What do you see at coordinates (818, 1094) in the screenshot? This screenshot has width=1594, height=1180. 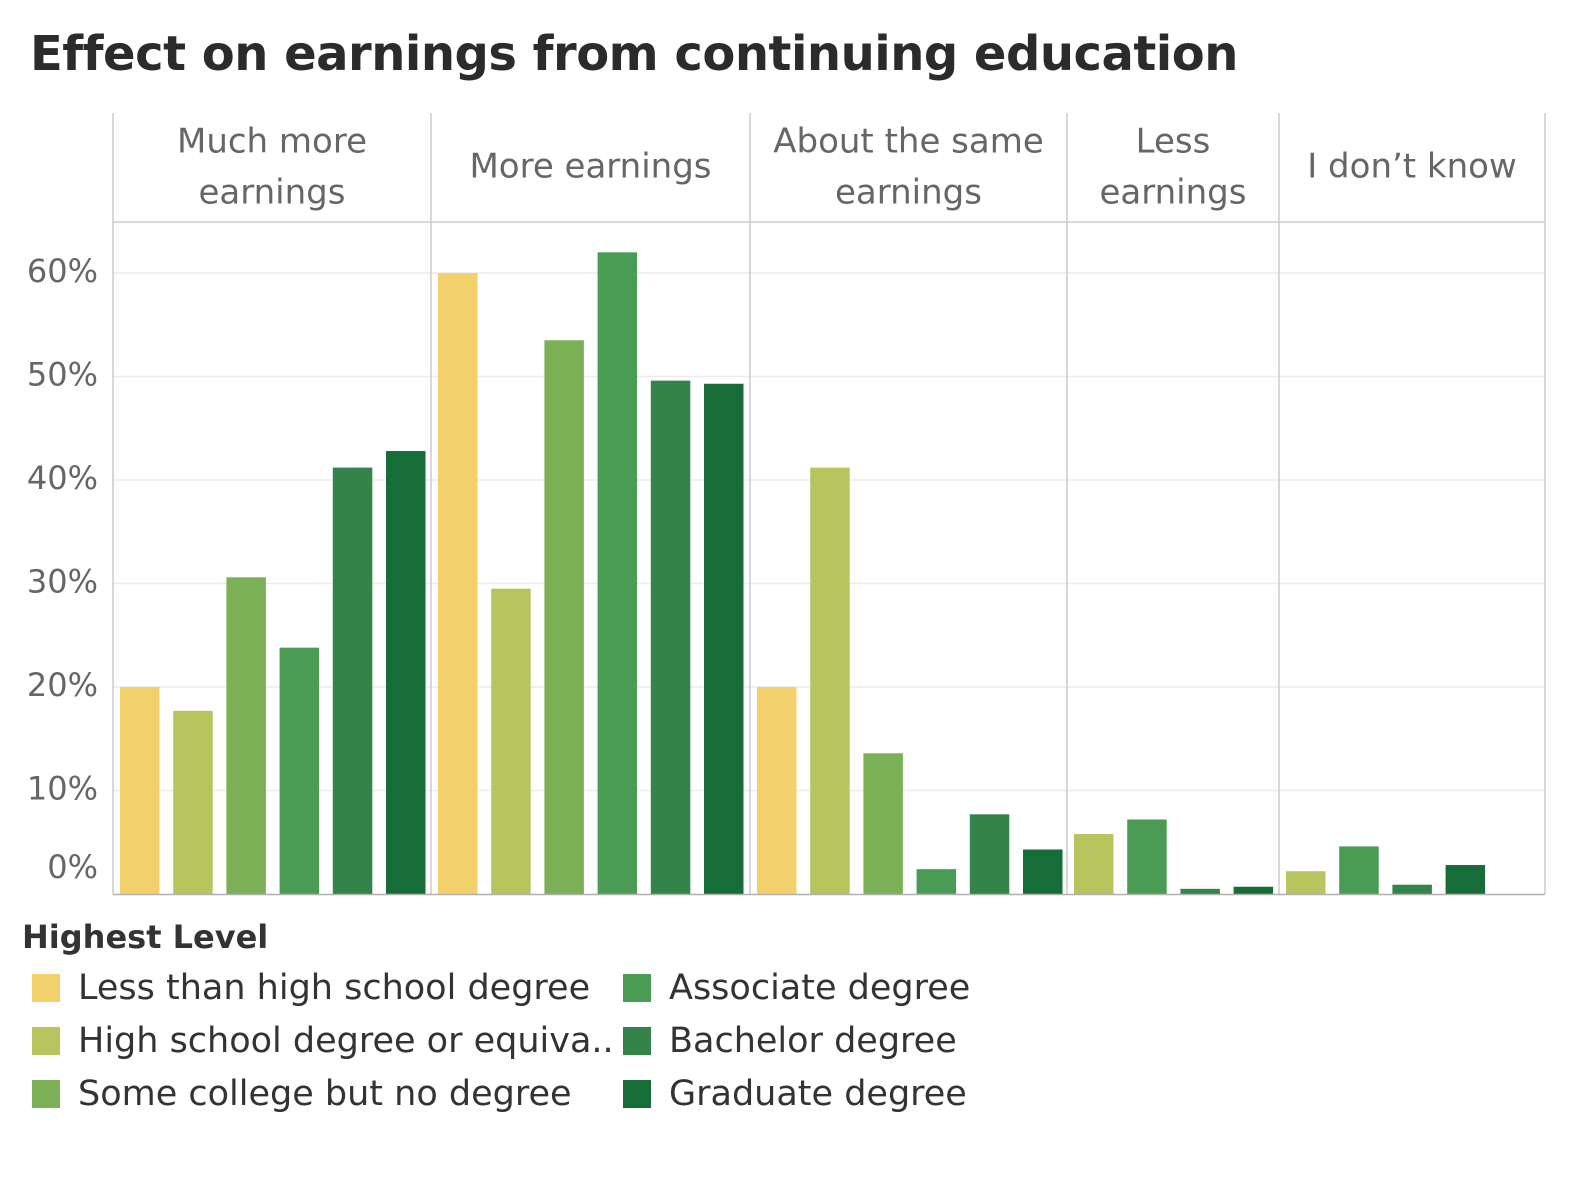 I see `legend-label: Graduate degree` at bounding box center [818, 1094].